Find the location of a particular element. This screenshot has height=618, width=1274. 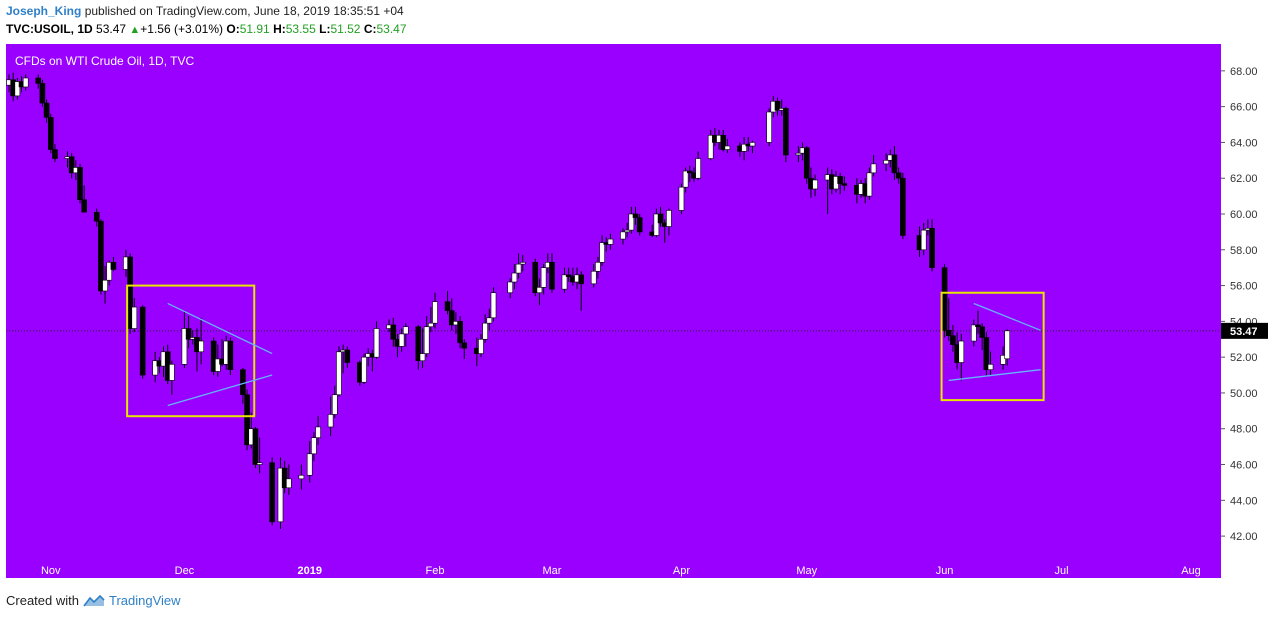

price-axis is located at coordinates (1244, 311).